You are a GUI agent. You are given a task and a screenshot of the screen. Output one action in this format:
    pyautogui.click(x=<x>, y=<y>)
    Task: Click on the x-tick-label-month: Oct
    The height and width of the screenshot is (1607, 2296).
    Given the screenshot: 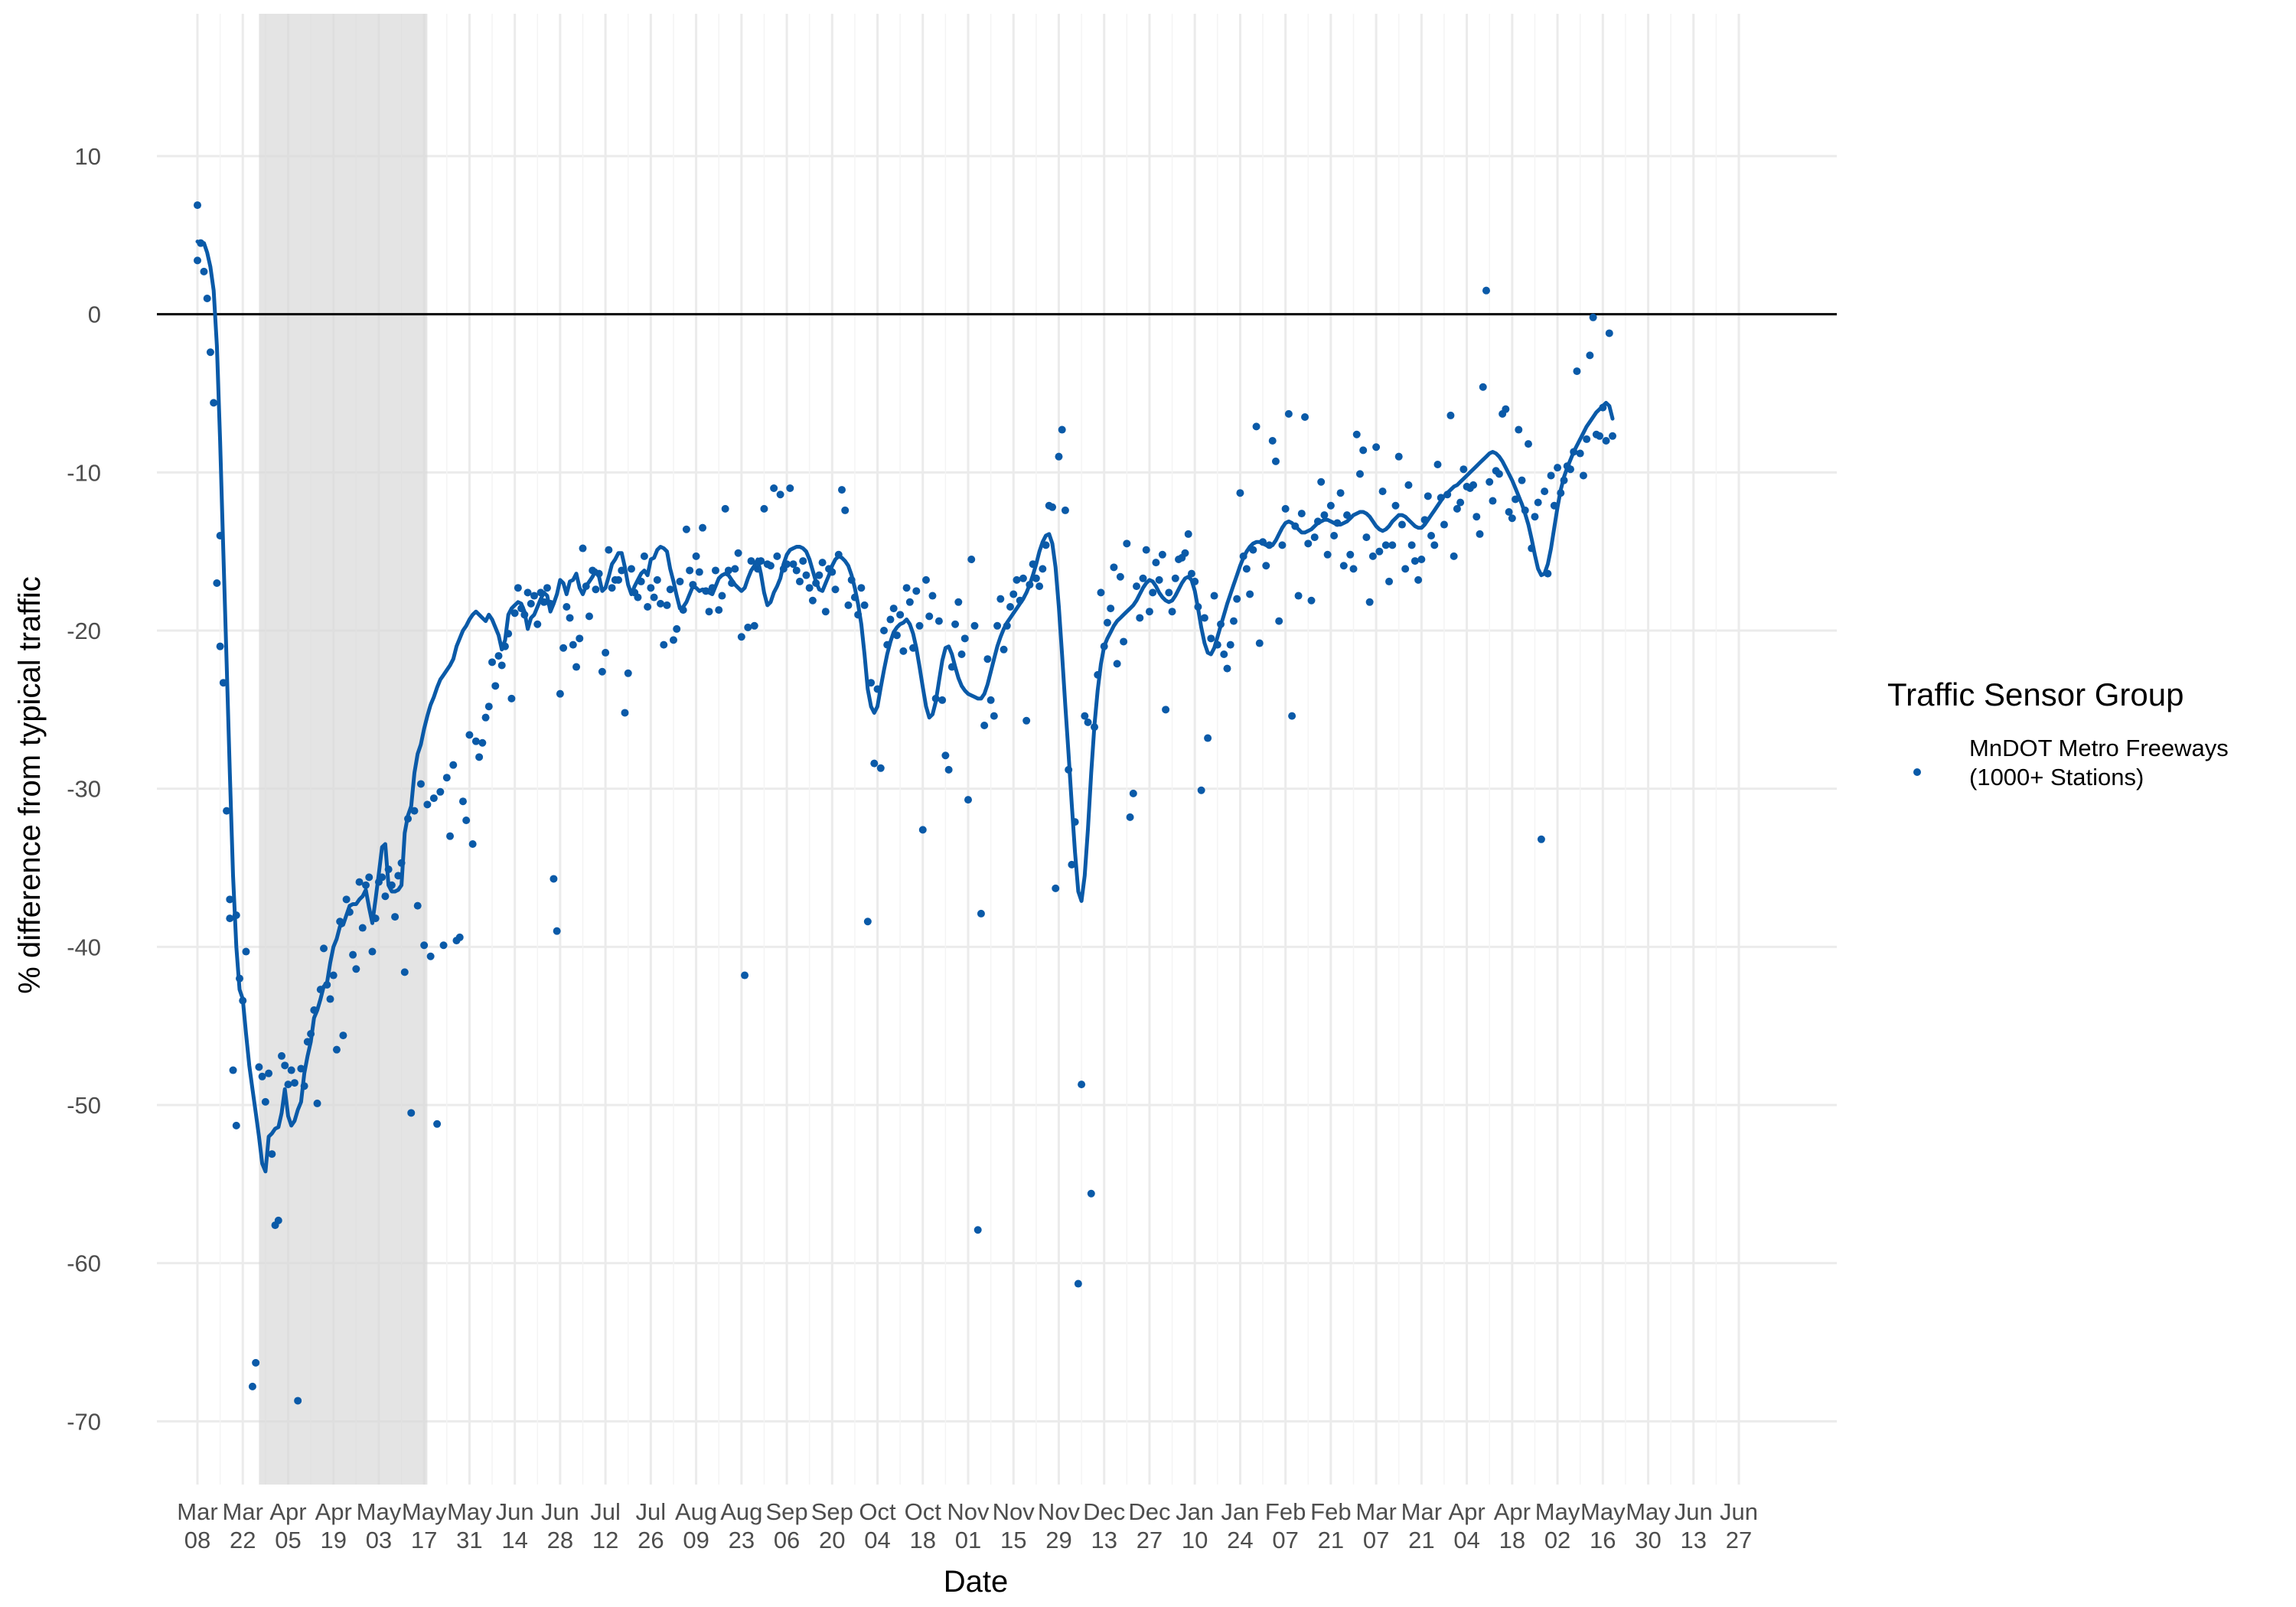 What is the action you would take?
    pyautogui.click(x=877, y=1511)
    